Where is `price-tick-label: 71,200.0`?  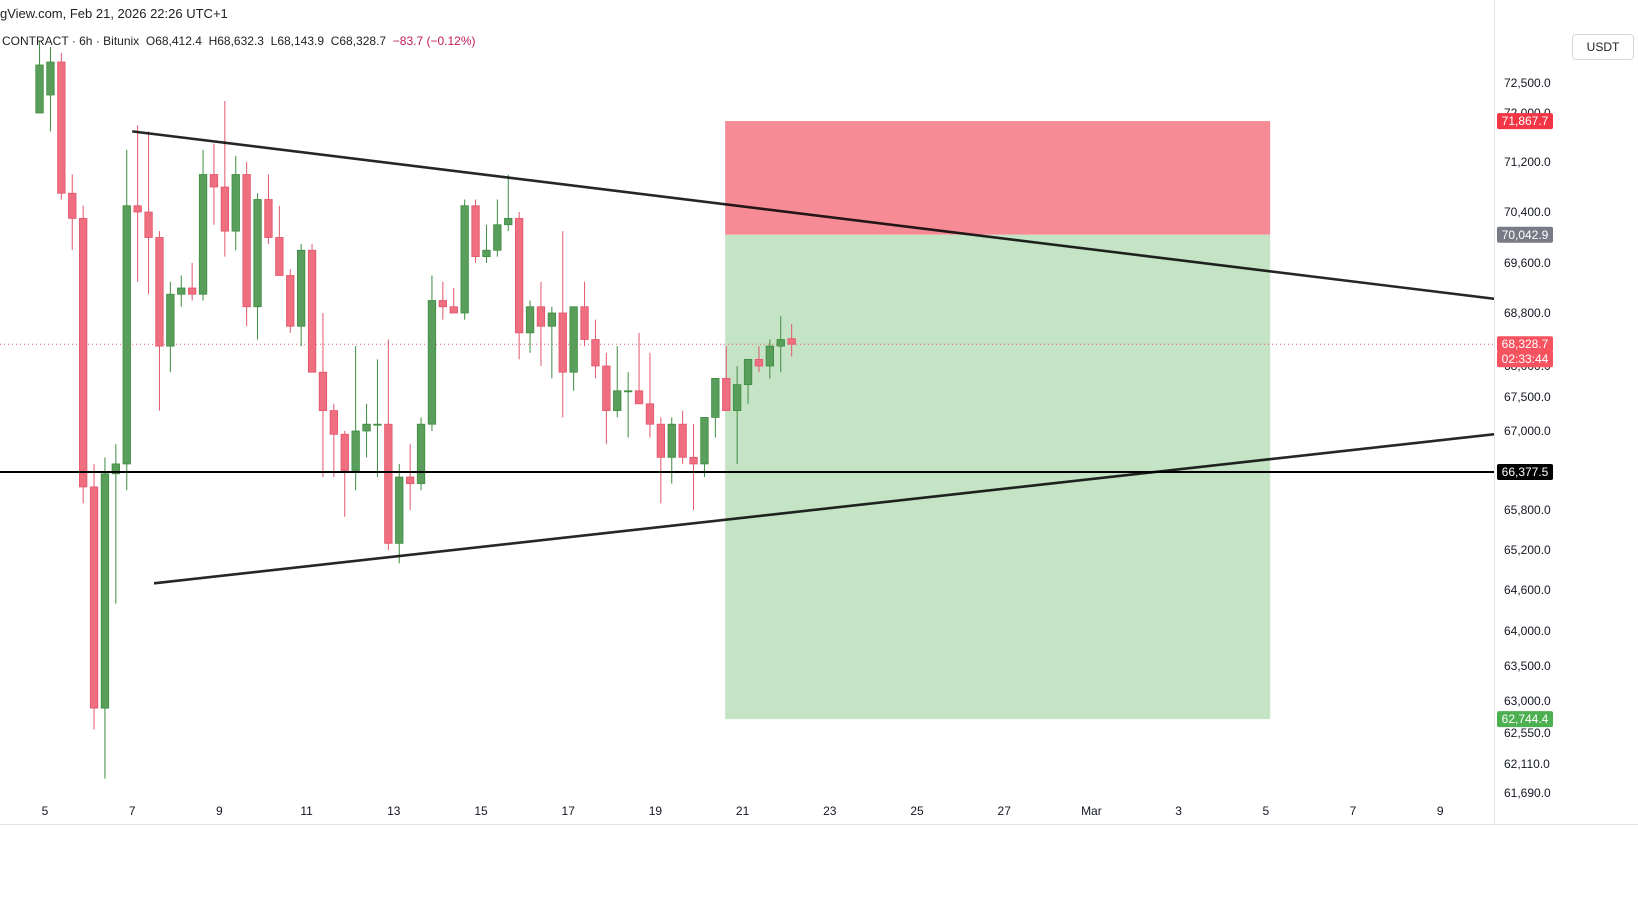
price-tick-label: 71,200.0 is located at coordinates (1527, 162).